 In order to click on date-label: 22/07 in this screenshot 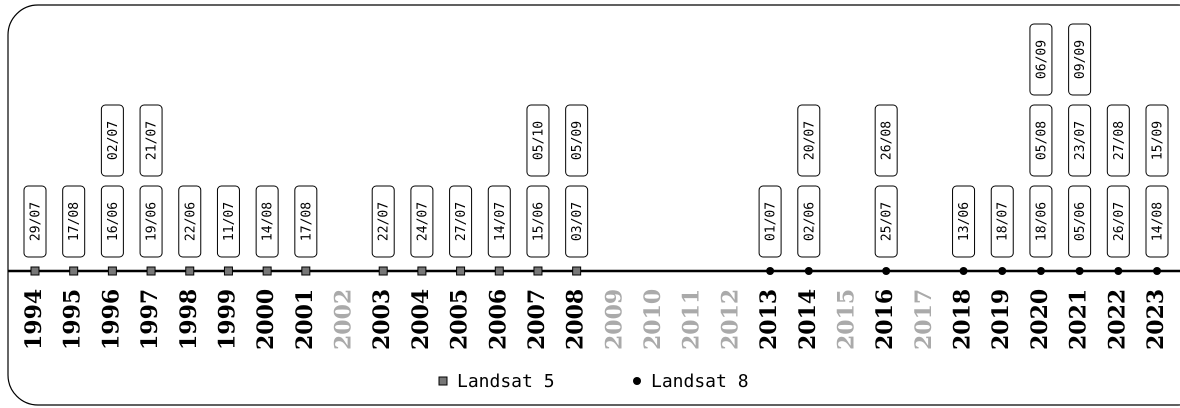, I will do `click(384, 221)`.